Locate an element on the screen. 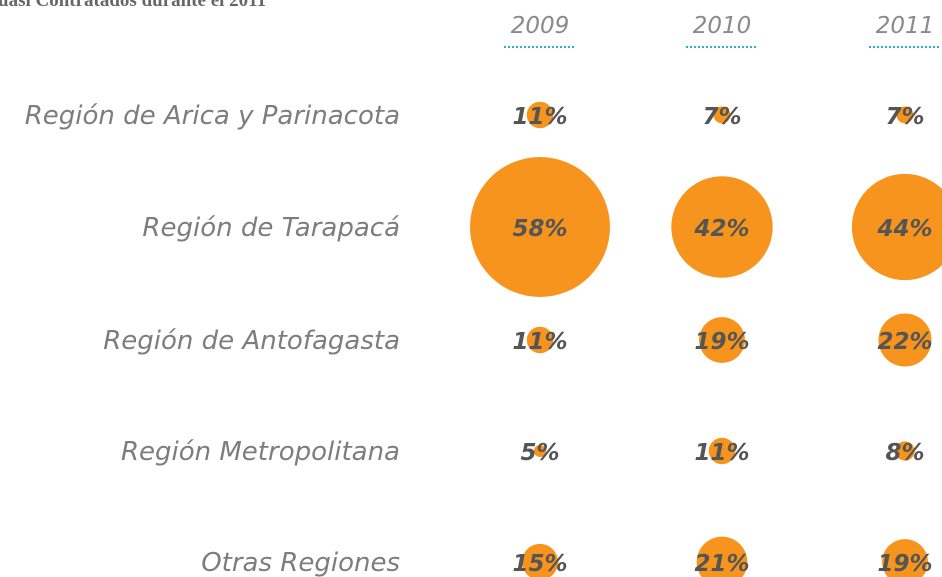  value-label: 8% is located at coordinates (904, 453).